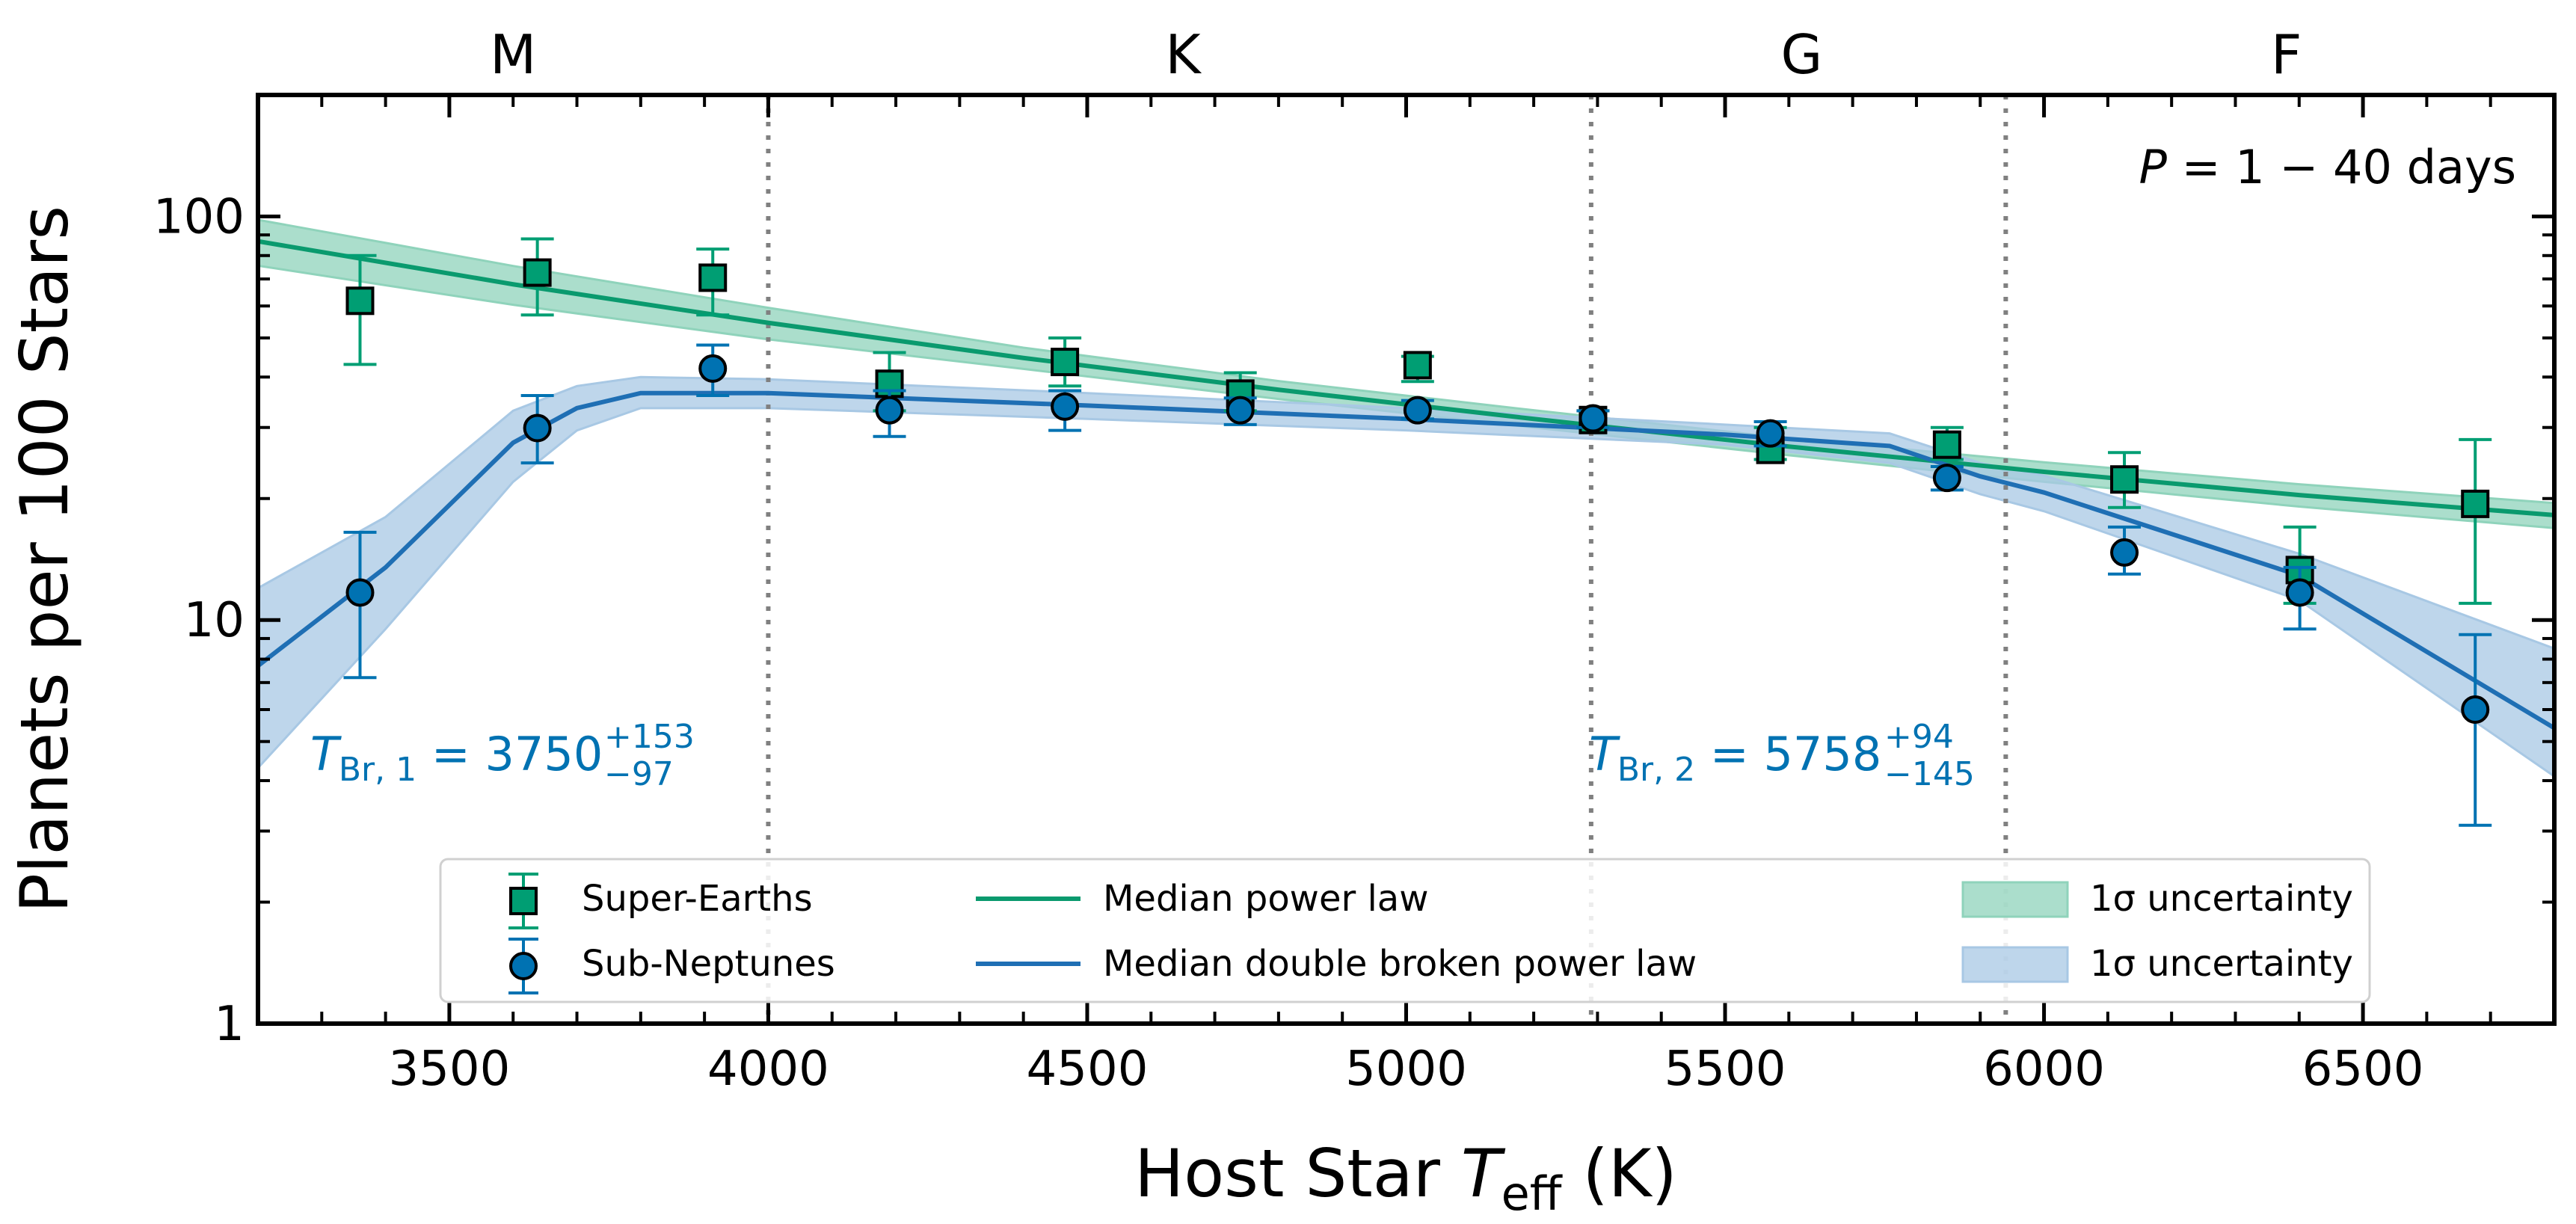 Image resolution: width=2576 pixels, height=1224 pixels. I want to click on legend-label-broken-power-law: Median double broken power law, so click(1400, 964).